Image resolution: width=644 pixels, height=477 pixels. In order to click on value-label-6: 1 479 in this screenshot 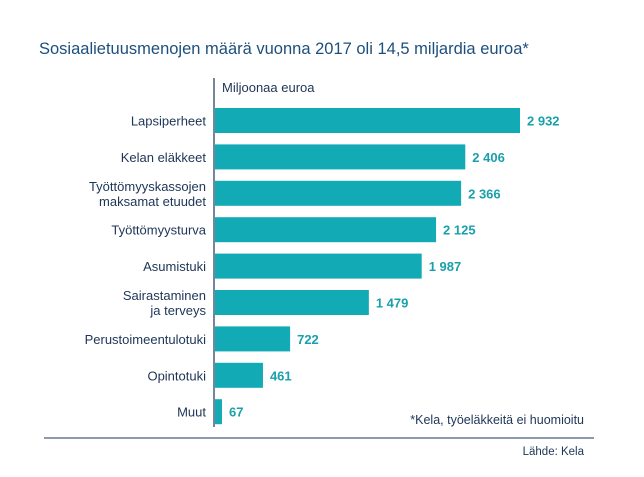, I will do `click(392, 303)`.